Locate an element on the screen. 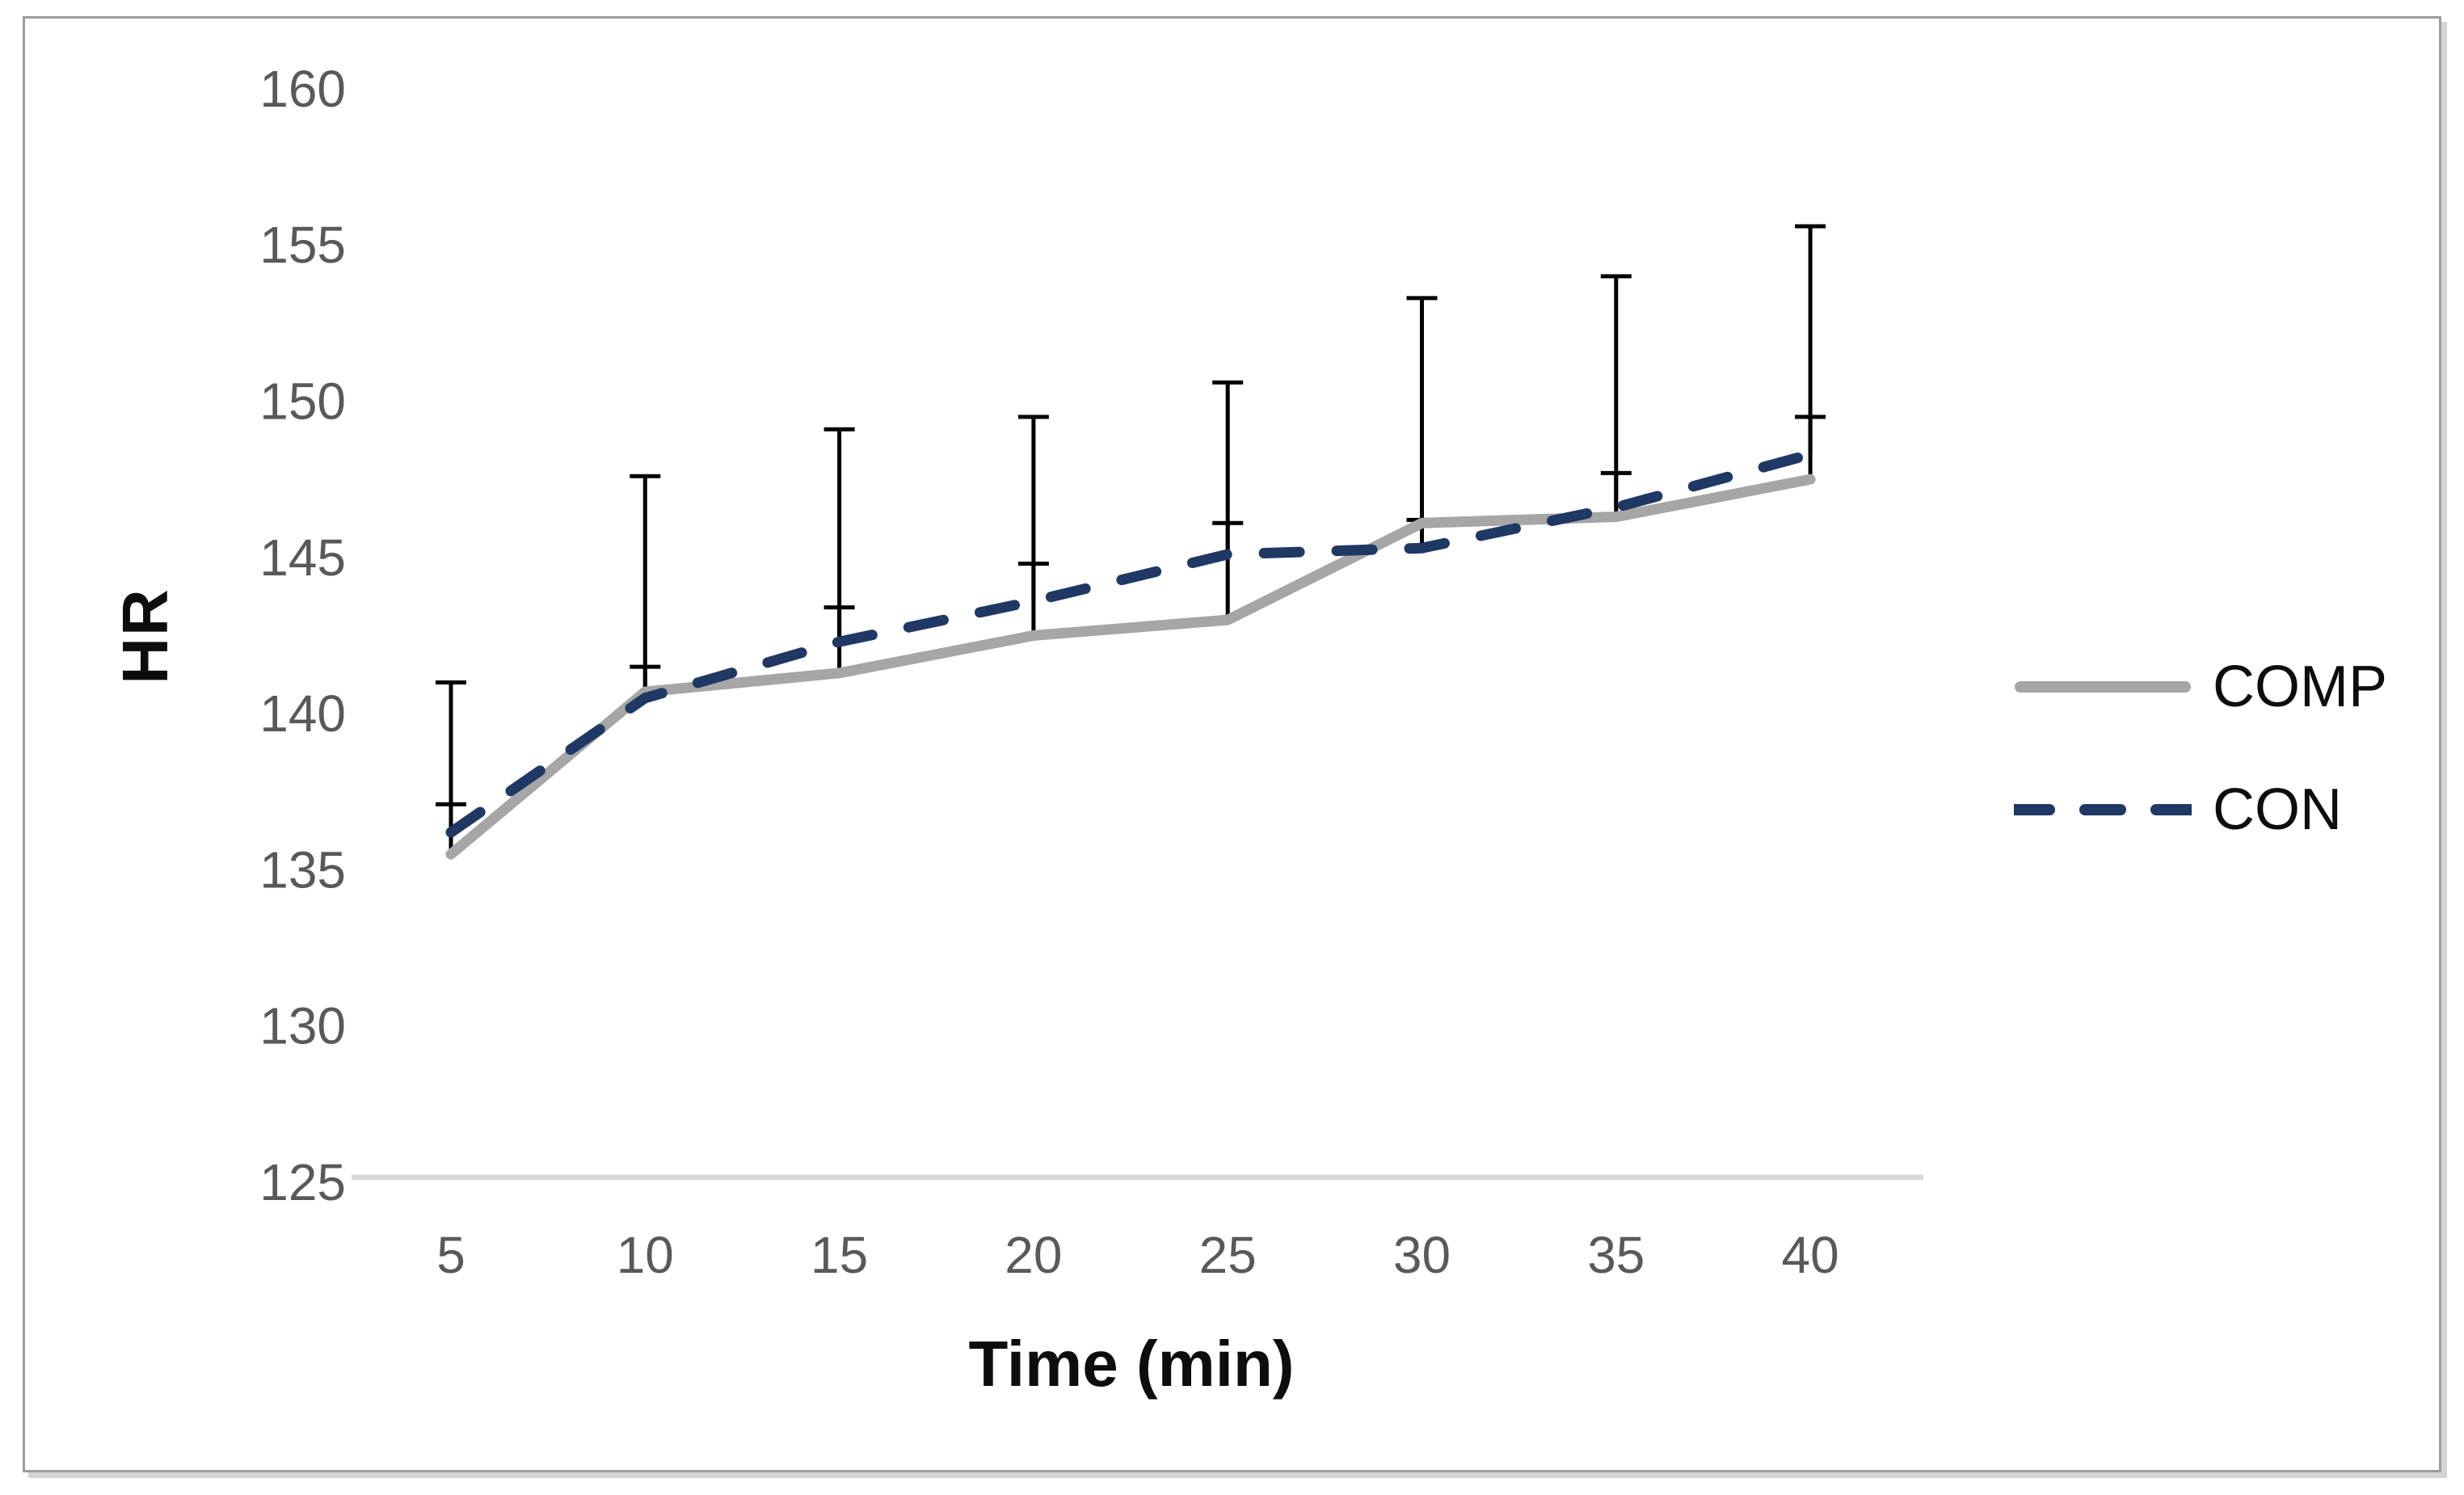  y-tick-label: 155 is located at coordinates (302, 245).